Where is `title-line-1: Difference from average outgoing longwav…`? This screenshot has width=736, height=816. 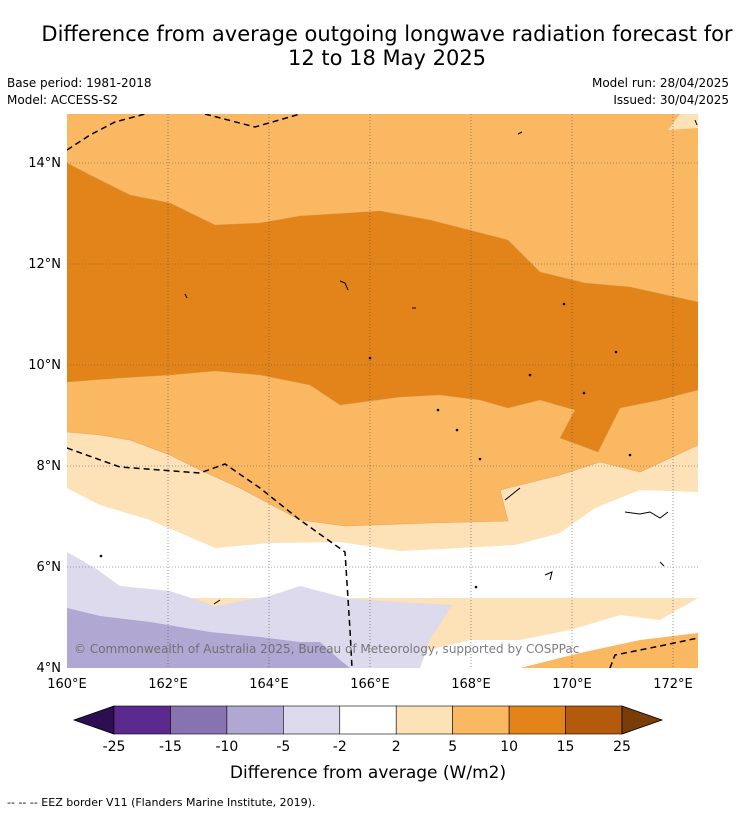
title-line-1: Difference from average outgoing longwav… is located at coordinates (387, 34).